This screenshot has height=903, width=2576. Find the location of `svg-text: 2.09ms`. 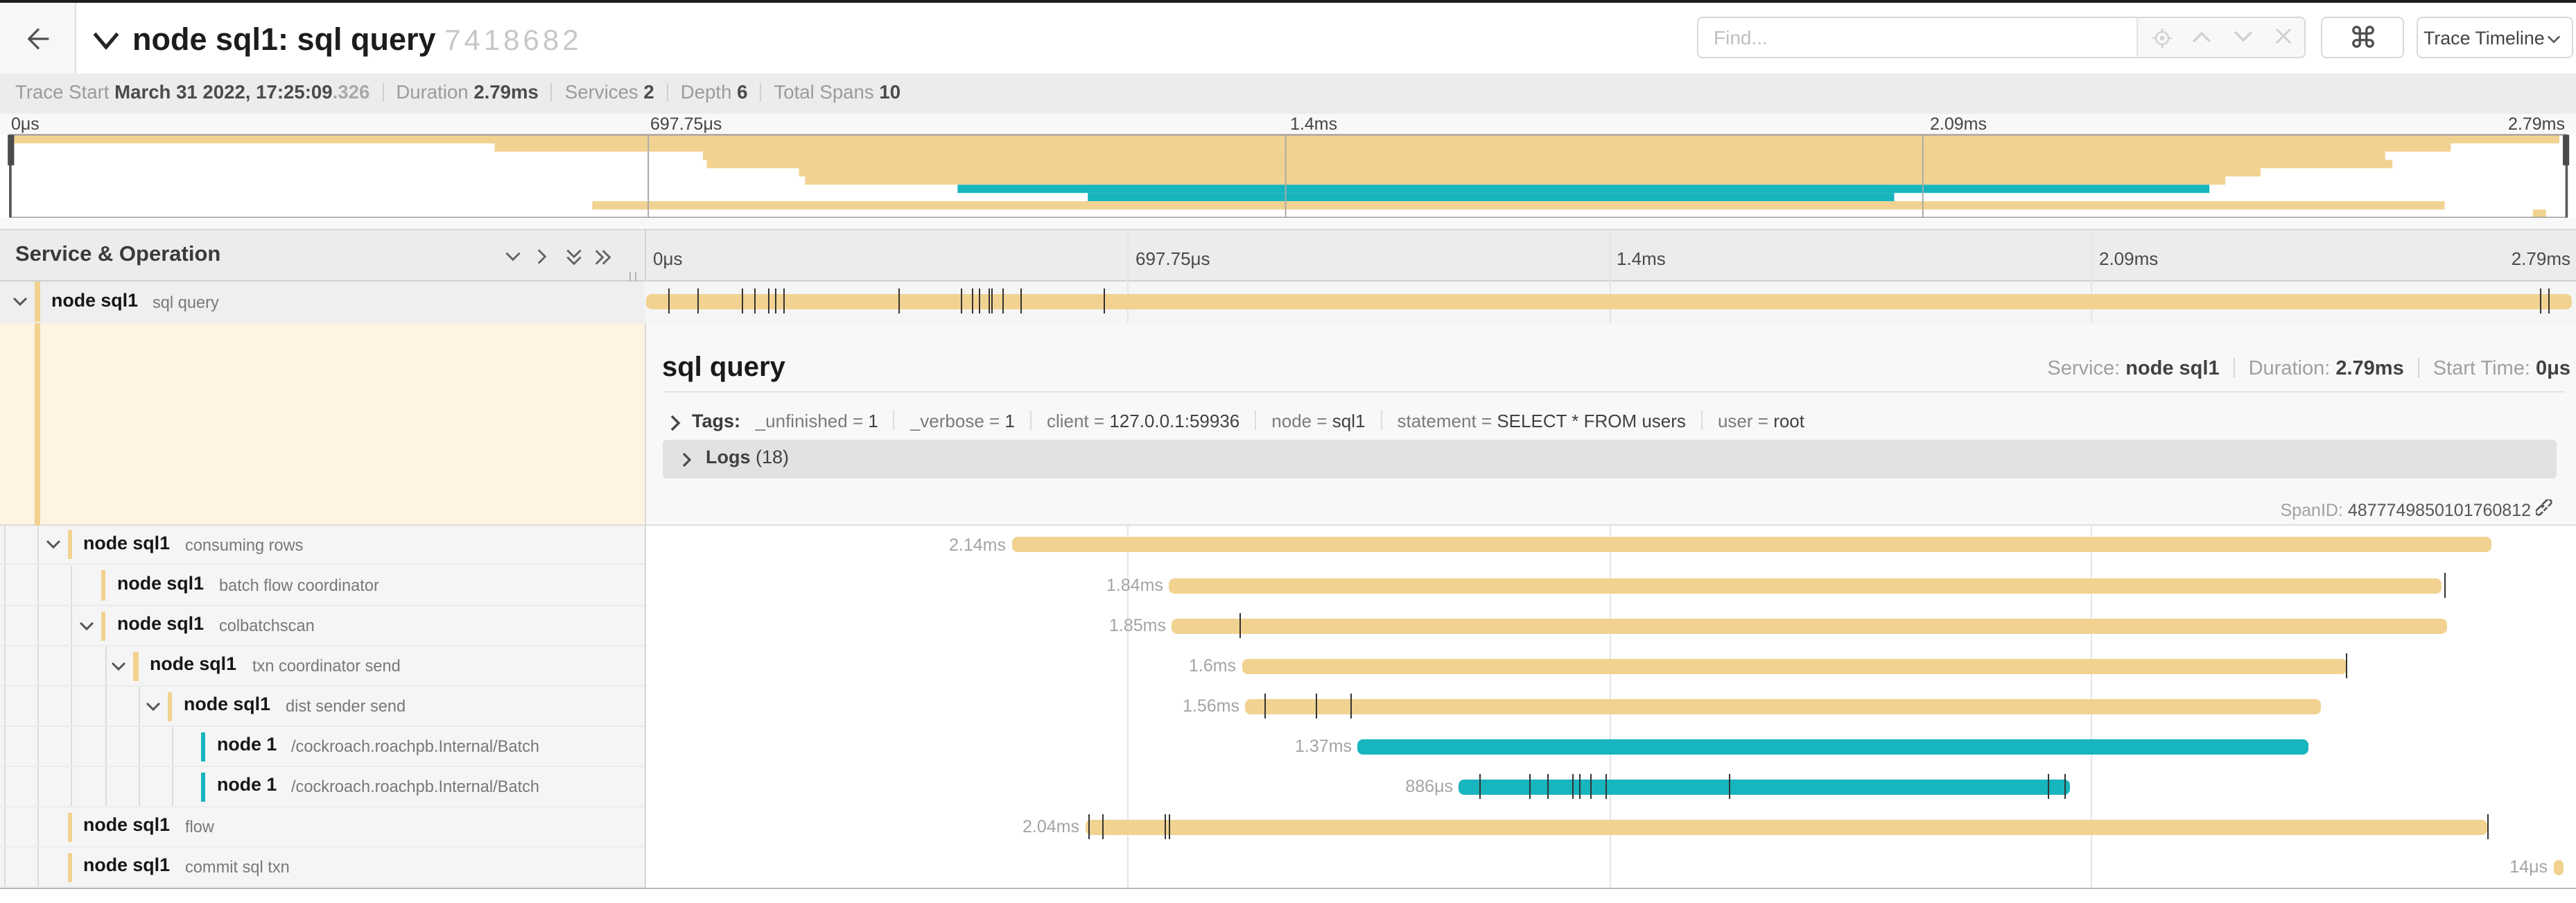

svg-text: 2.09ms is located at coordinates (1958, 124).